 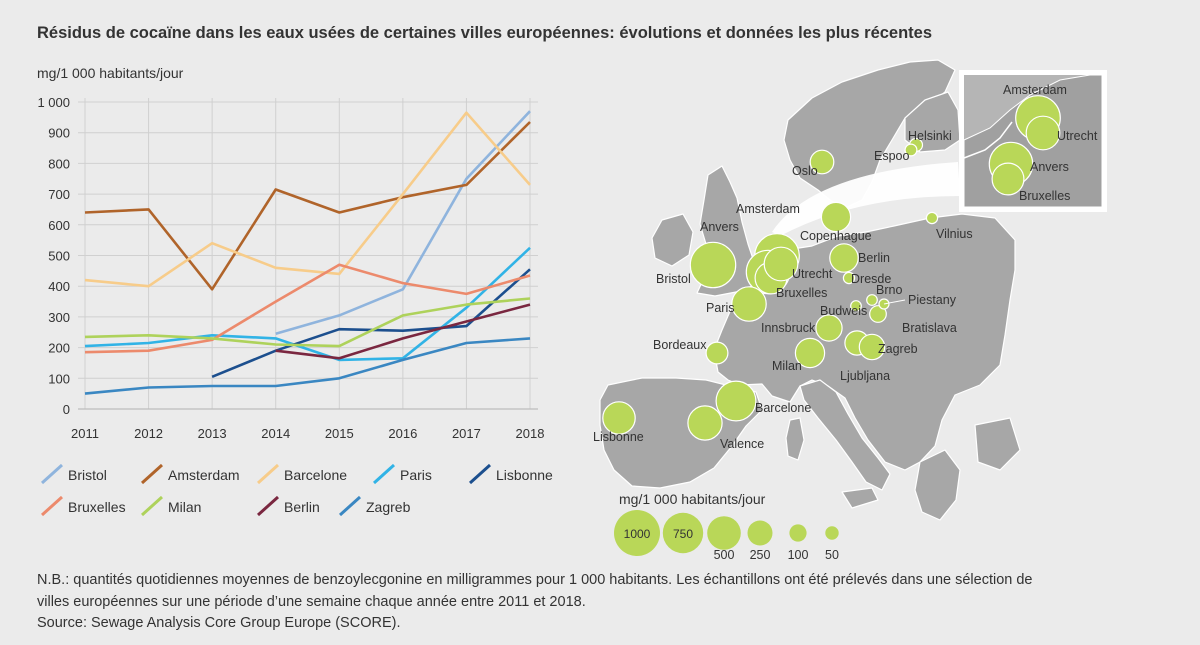 What do you see at coordinates (954, 234) in the screenshot?
I see `map-label-vilnius: Vilnius` at bounding box center [954, 234].